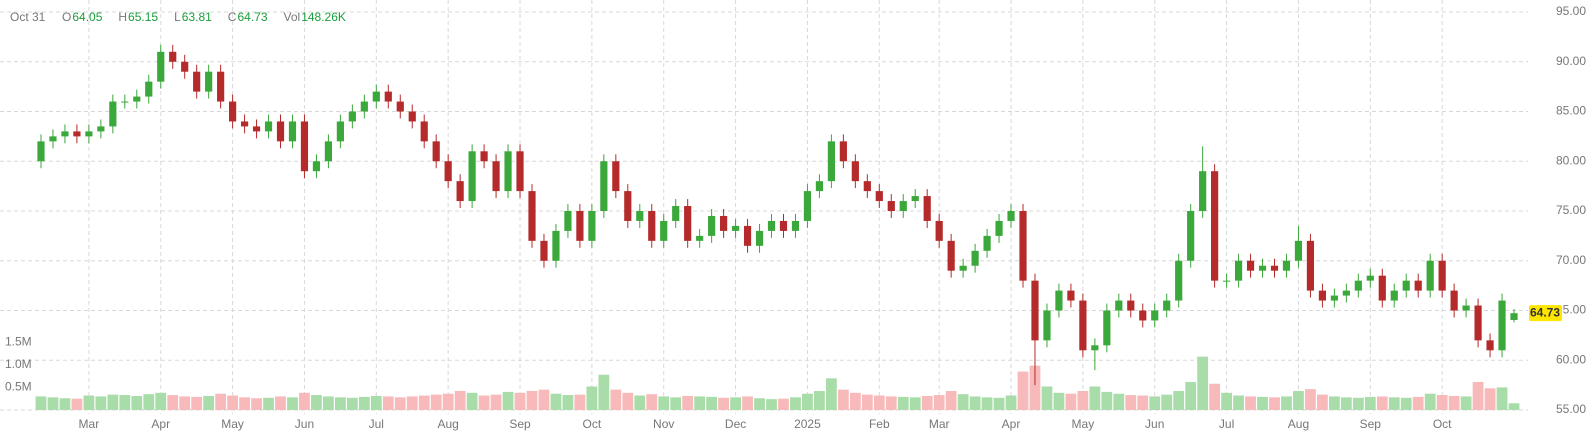  What do you see at coordinates (18, 341) in the screenshot?
I see `volume-tick-label: 1.5M` at bounding box center [18, 341].